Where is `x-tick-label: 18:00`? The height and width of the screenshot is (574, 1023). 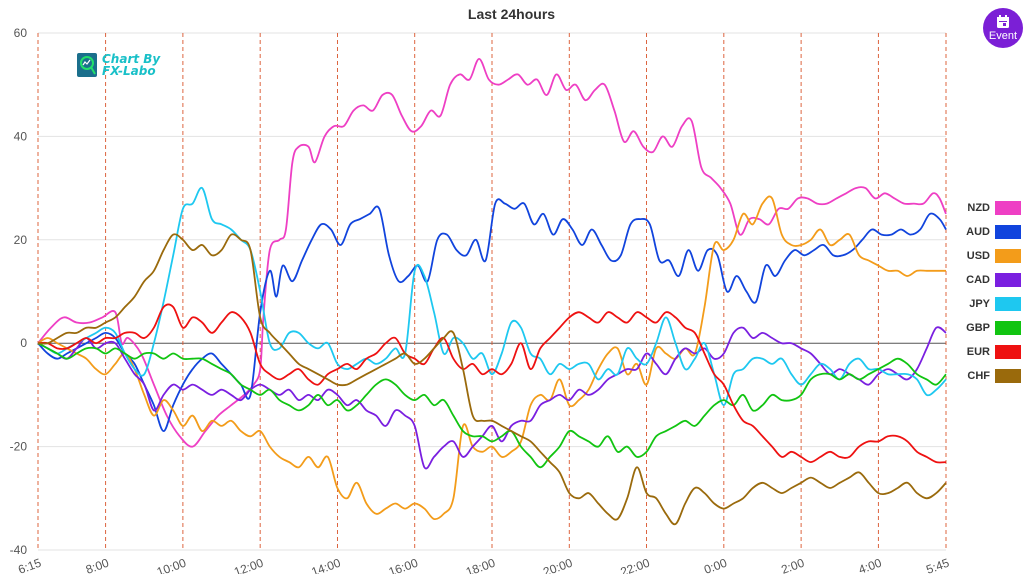
x-tick-label: 18:00 is located at coordinates (480, 565).